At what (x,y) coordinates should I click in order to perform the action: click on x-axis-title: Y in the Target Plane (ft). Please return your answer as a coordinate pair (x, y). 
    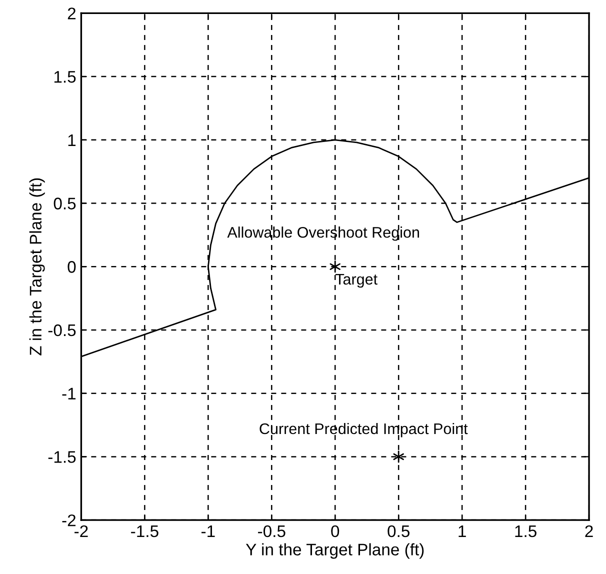
    Looking at the image, I should click on (335, 551).